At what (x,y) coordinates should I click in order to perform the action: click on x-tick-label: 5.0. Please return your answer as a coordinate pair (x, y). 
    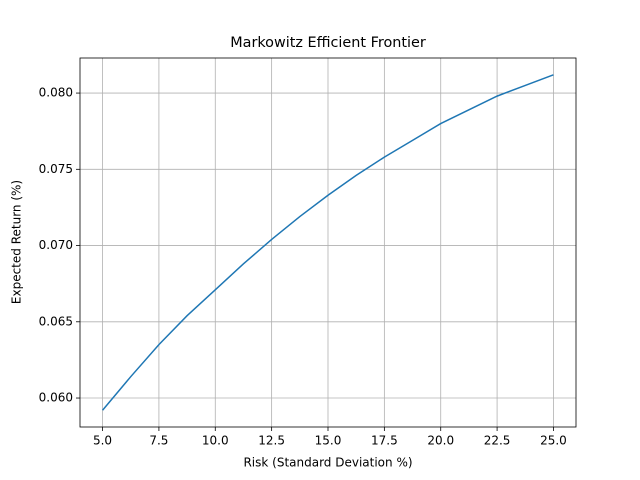
    Looking at the image, I should click on (102, 441).